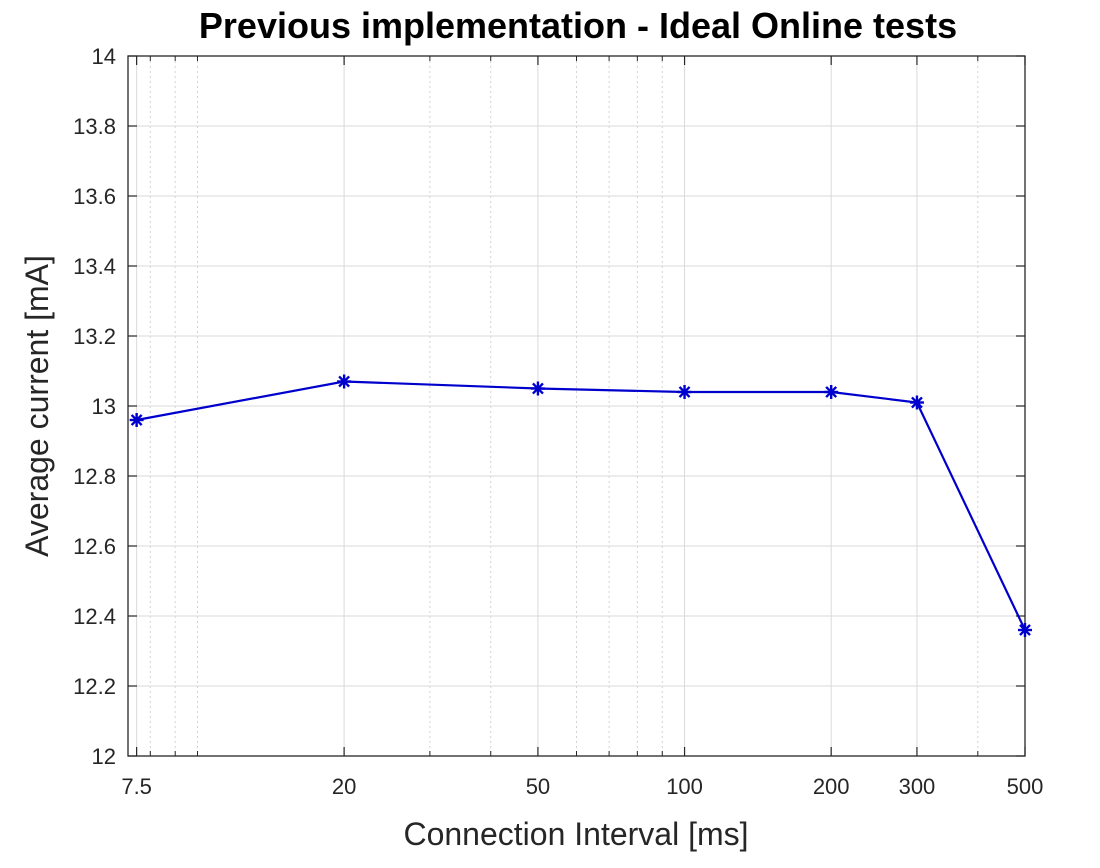 This screenshot has width=1100, height=868. What do you see at coordinates (575, 834) in the screenshot?
I see `x-axis-label: Connection Interval [ms]` at bounding box center [575, 834].